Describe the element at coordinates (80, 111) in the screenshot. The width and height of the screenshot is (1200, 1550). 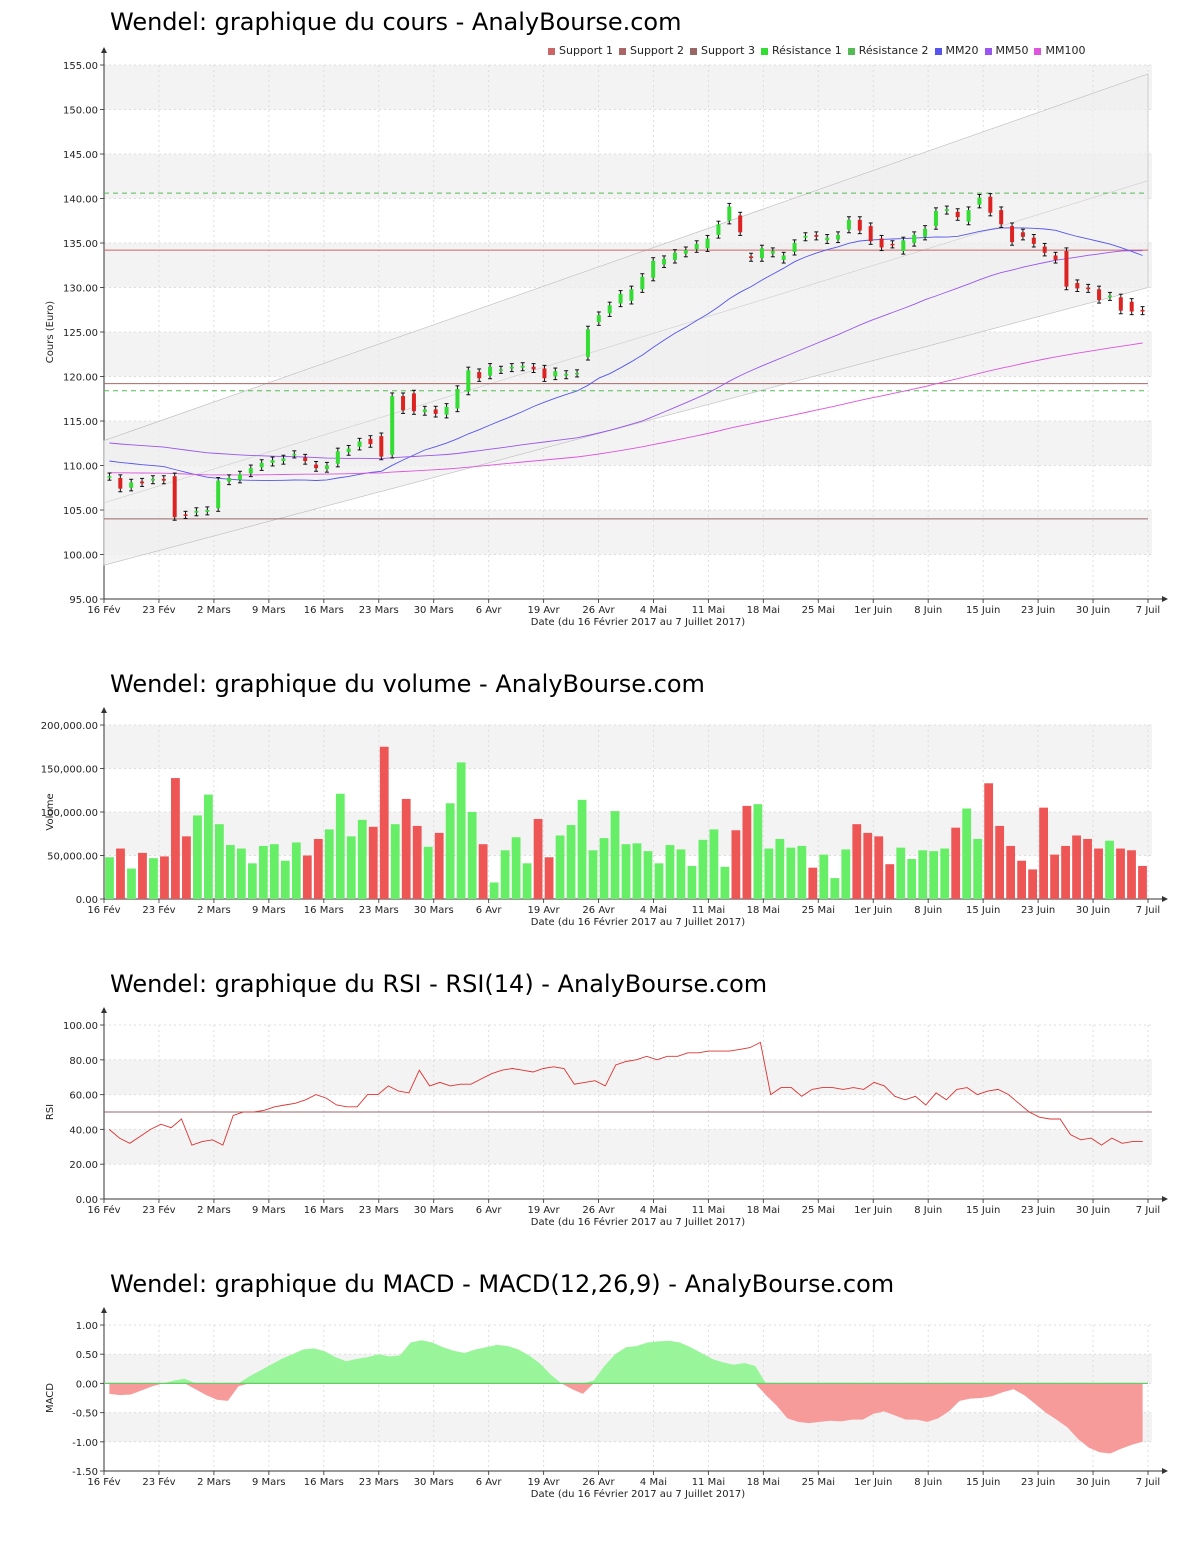
I see `y-tick-label: 150.00` at that location.